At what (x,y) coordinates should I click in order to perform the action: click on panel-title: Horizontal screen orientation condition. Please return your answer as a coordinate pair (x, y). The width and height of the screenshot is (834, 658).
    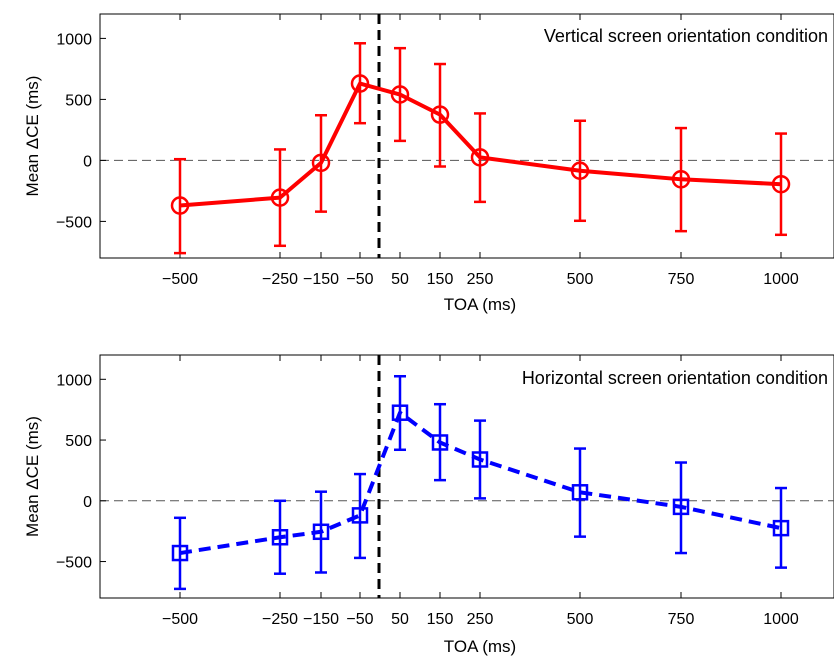
    Looking at the image, I should click on (675, 378).